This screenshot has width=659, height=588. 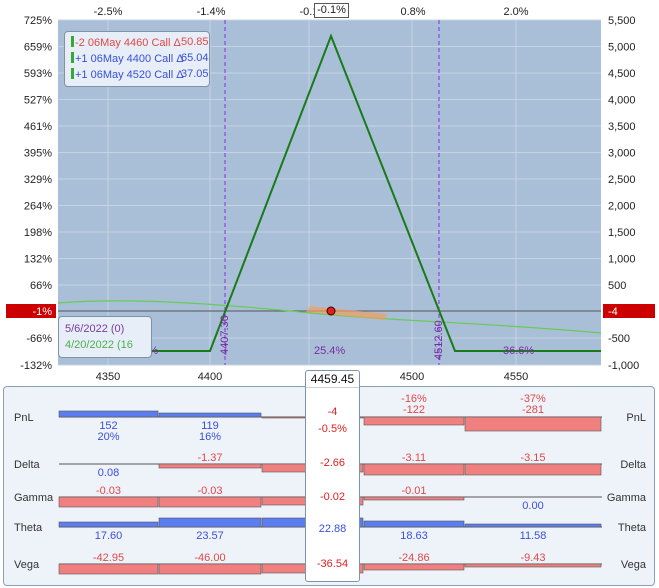 I want to click on left-axis-label: 593%, so click(x=38, y=74).